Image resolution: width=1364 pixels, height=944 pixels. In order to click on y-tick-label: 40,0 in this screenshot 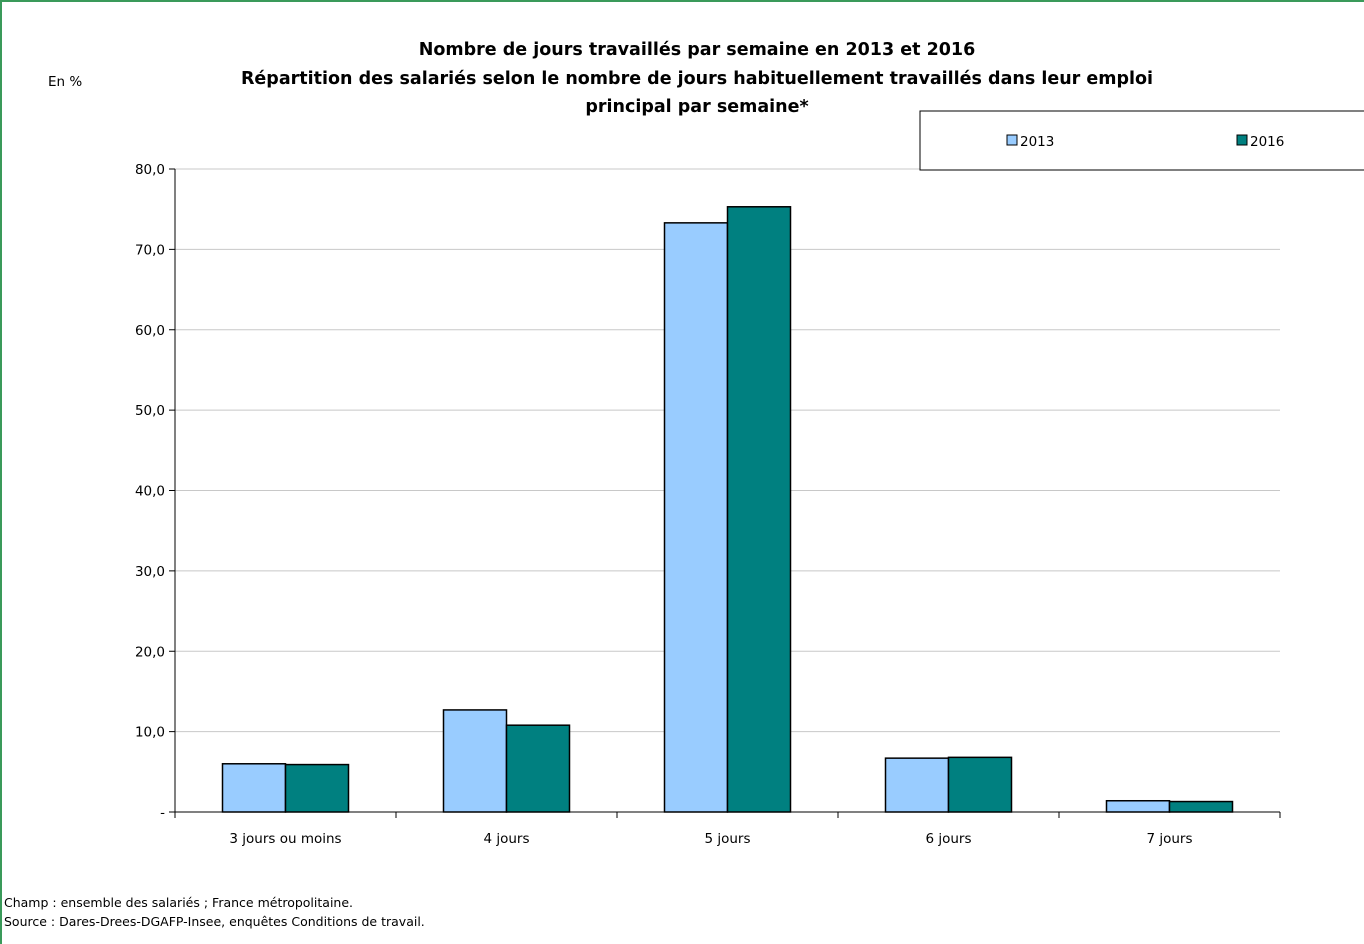, I will do `click(150, 492)`.